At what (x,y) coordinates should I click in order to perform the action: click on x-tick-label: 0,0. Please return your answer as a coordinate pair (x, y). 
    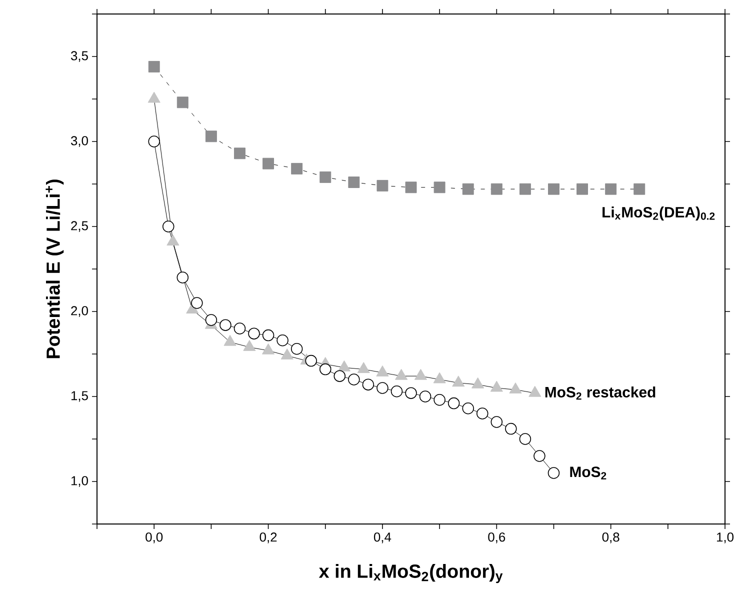
    Looking at the image, I should click on (154, 538).